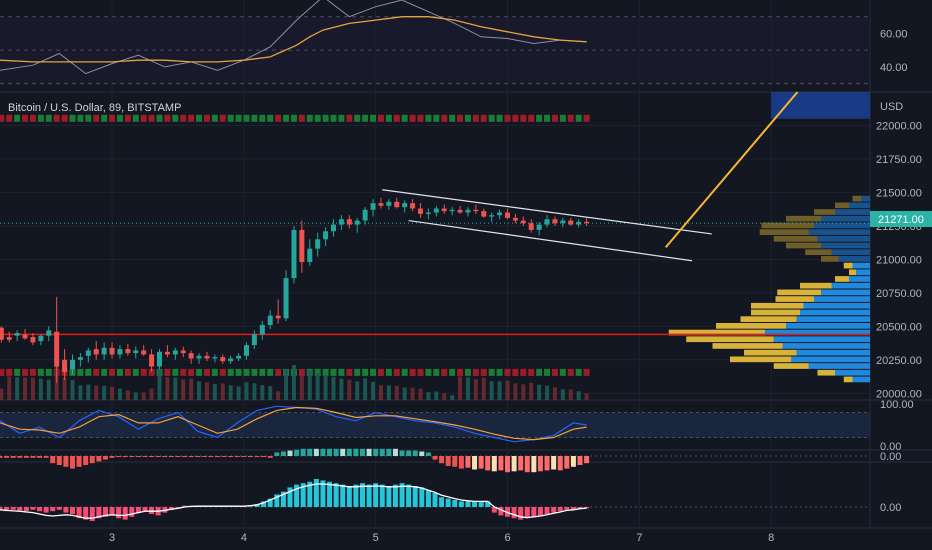 The width and height of the screenshot is (932, 550). What do you see at coordinates (890, 508) in the screenshot?
I see `histogram-2-tick-label: 0.00` at bounding box center [890, 508].